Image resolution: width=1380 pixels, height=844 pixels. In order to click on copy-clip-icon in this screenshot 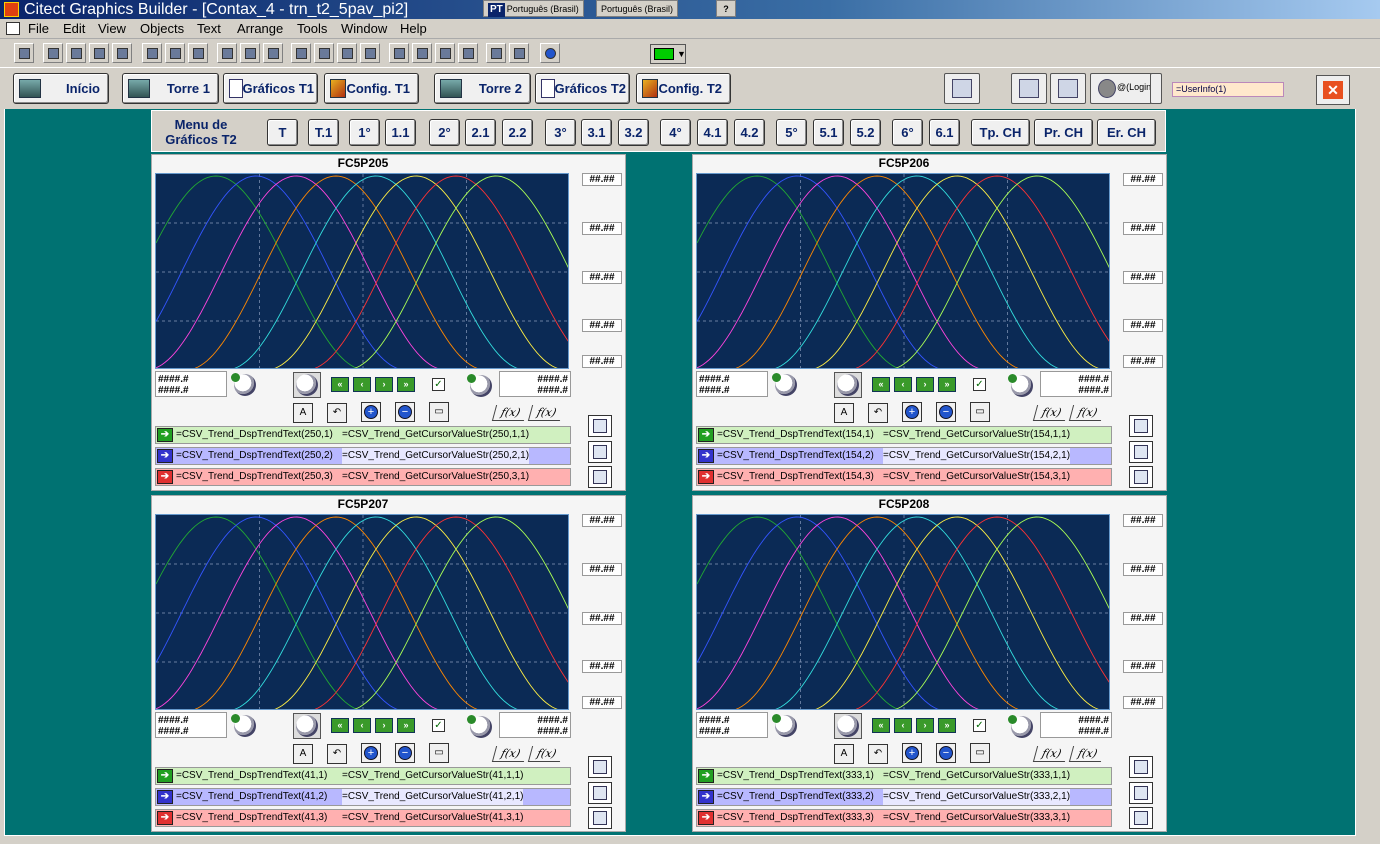, I will do `click(324, 53)`.